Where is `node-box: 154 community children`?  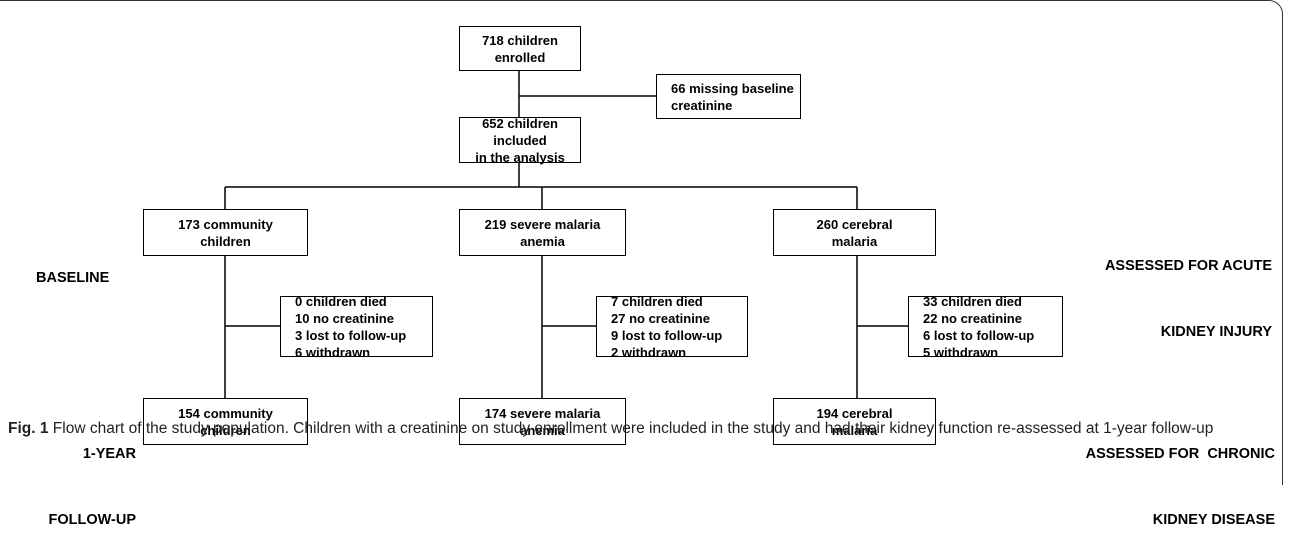
node-box: 154 community children is located at coordinates (225, 421).